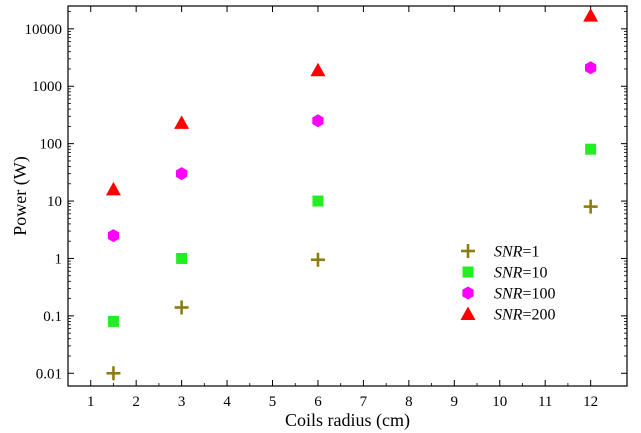 This screenshot has width=641, height=433. Describe the element at coordinates (20, 195) in the screenshot. I see `y-axis-title: Power (W)` at that location.